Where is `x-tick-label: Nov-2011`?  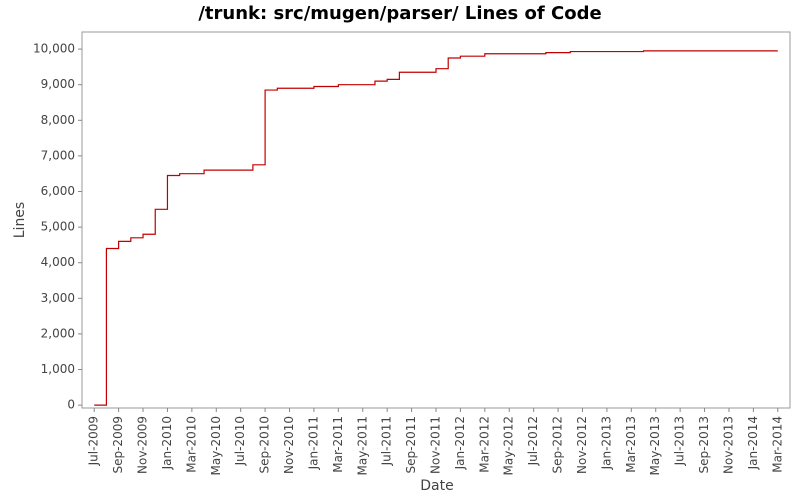
x-tick-label: Nov-2011 is located at coordinates (436, 445).